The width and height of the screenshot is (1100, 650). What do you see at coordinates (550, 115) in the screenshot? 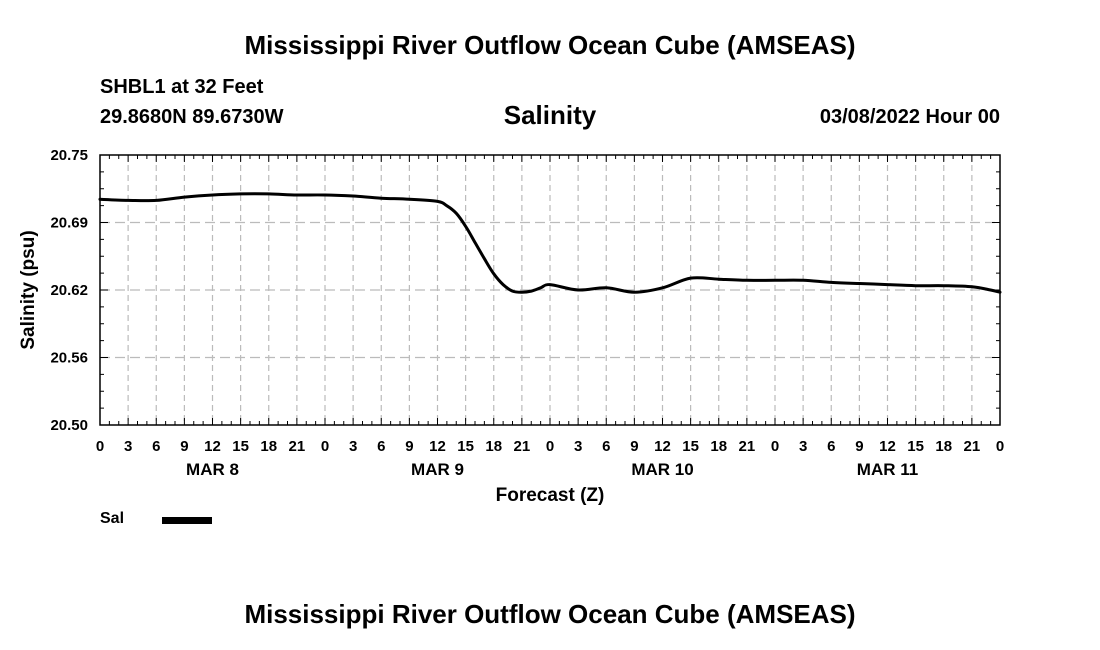
I see `chart-title: Salinity` at bounding box center [550, 115].